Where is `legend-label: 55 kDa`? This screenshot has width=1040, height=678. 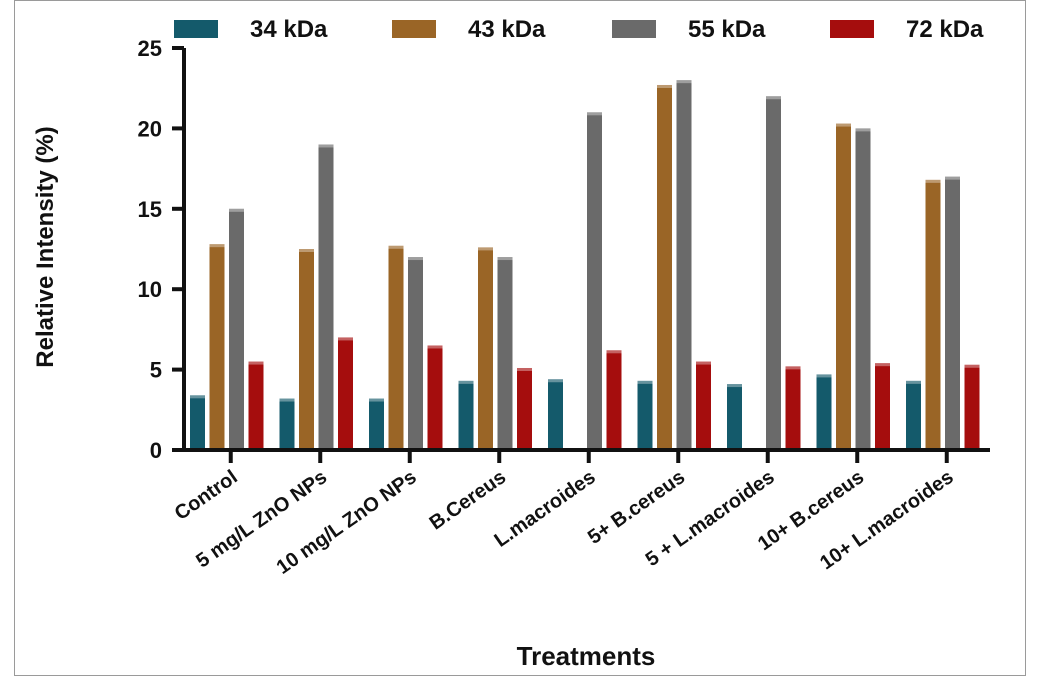
legend-label: 55 kDa is located at coordinates (727, 29).